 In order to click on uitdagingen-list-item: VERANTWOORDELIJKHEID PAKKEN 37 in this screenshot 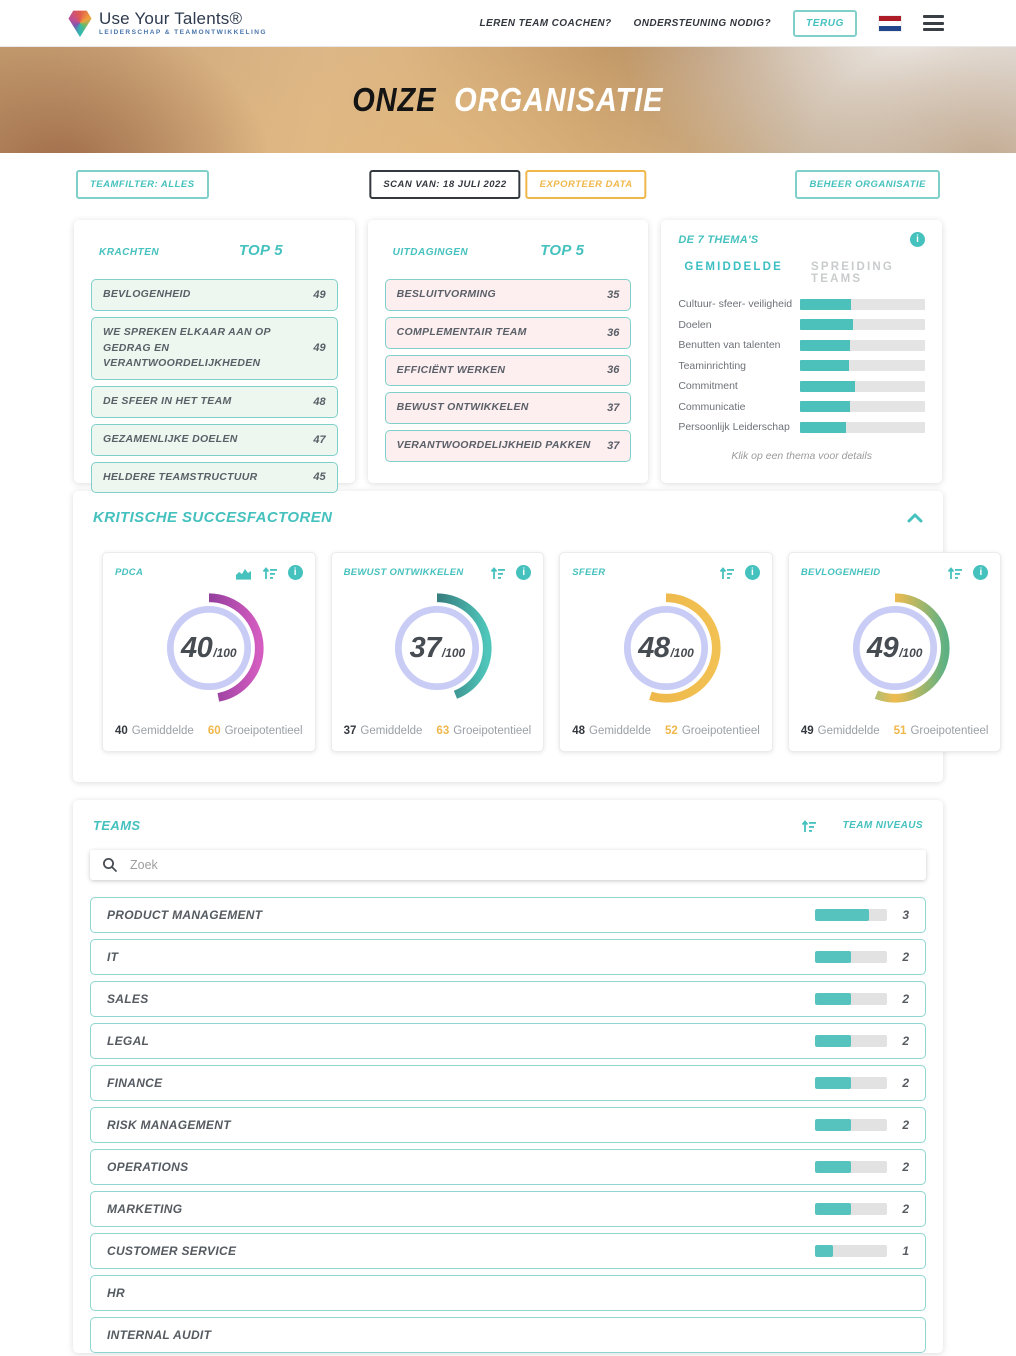, I will do `click(508, 446)`.